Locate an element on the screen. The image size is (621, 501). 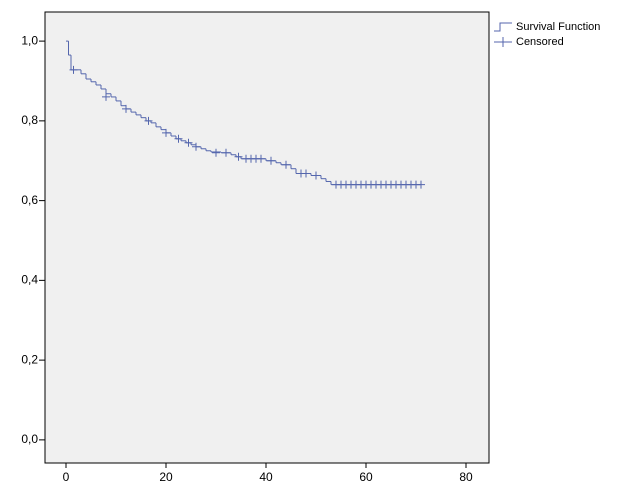
y-tick-label: 0,4 is located at coordinates (29, 280).